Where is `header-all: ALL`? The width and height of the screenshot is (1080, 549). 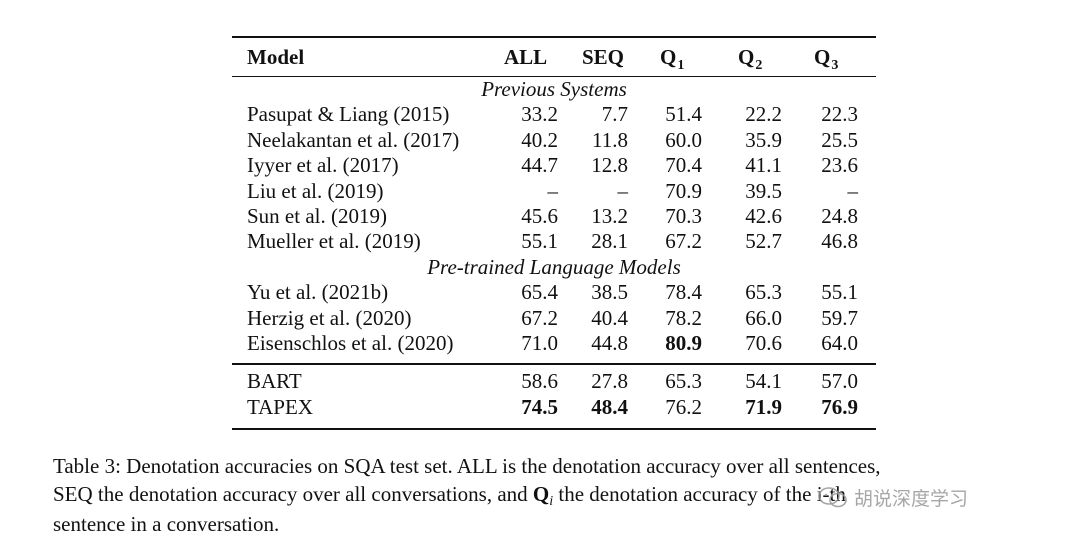
header-all: ALL is located at coordinates (526, 57).